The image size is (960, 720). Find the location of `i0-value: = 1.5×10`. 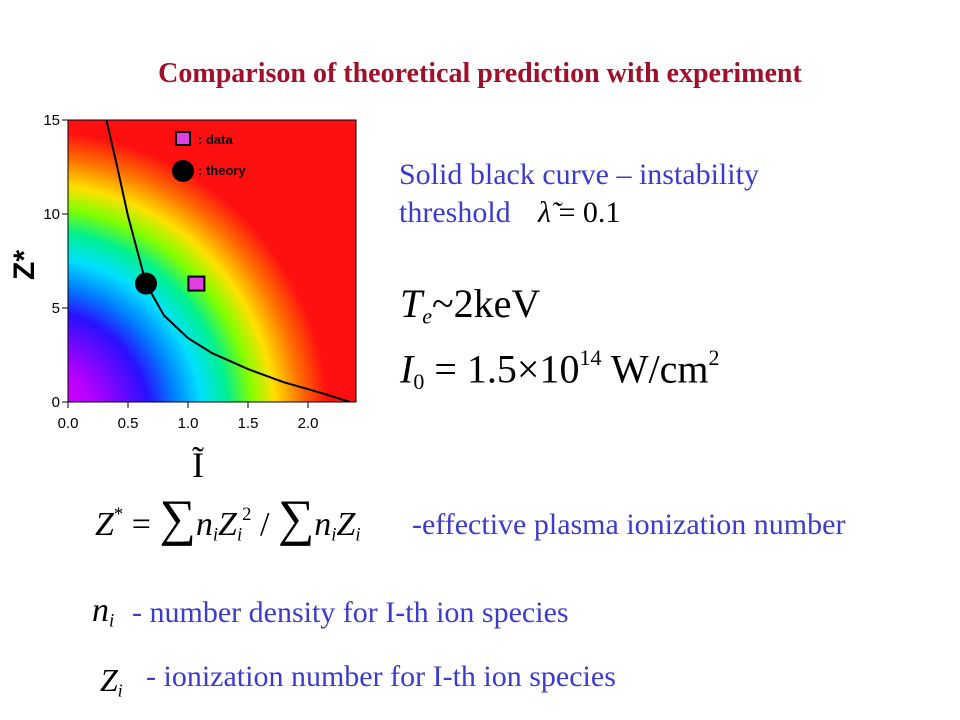

i0-value: = 1.5×10 is located at coordinates (507, 369).